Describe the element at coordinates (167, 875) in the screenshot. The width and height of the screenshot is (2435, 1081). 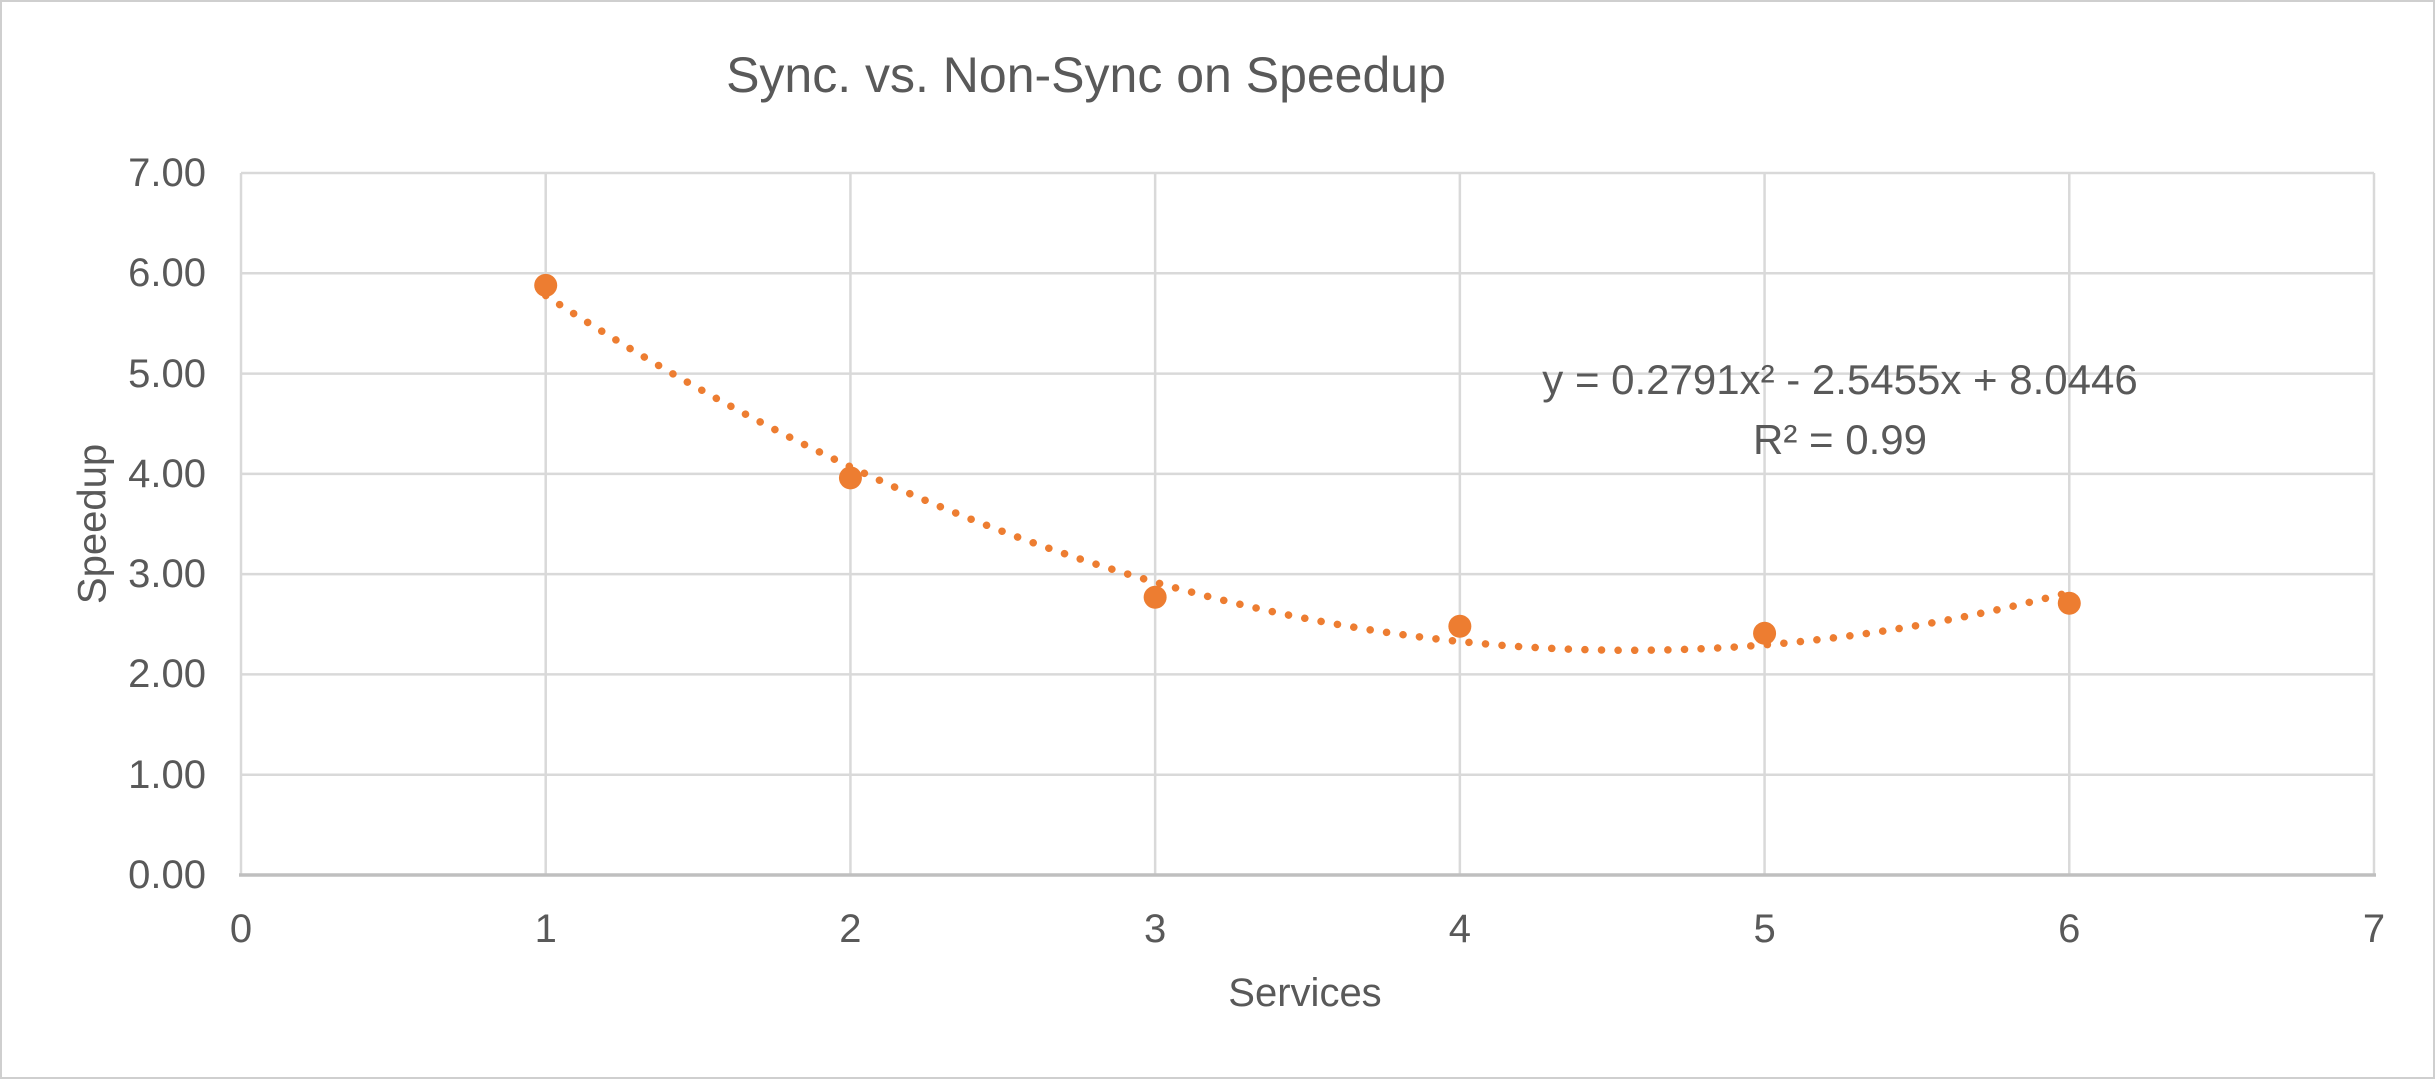
I see `y-tick-label: 0.00` at that location.